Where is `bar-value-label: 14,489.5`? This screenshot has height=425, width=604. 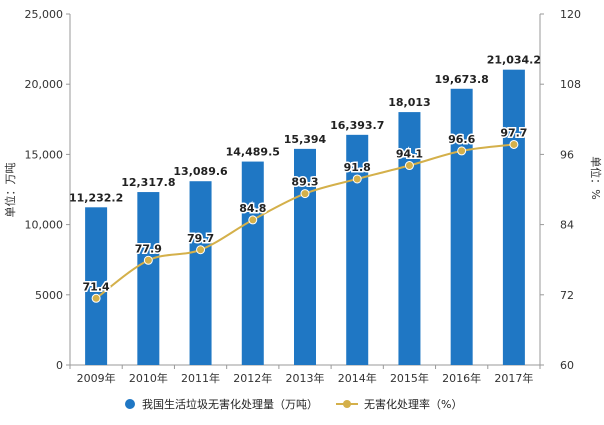
bar-value-label: 14,489.5 is located at coordinates (253, 152).